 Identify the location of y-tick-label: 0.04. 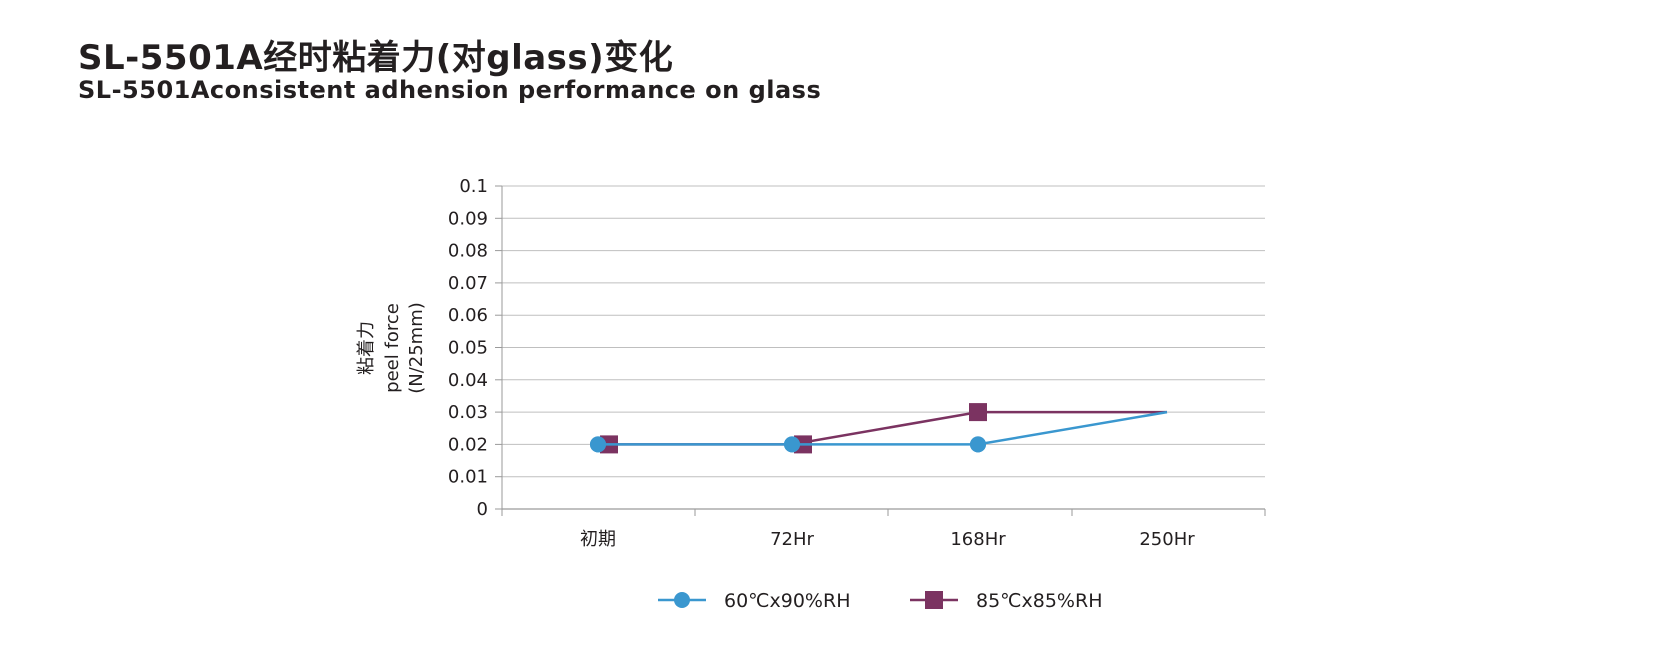
(468, 380).